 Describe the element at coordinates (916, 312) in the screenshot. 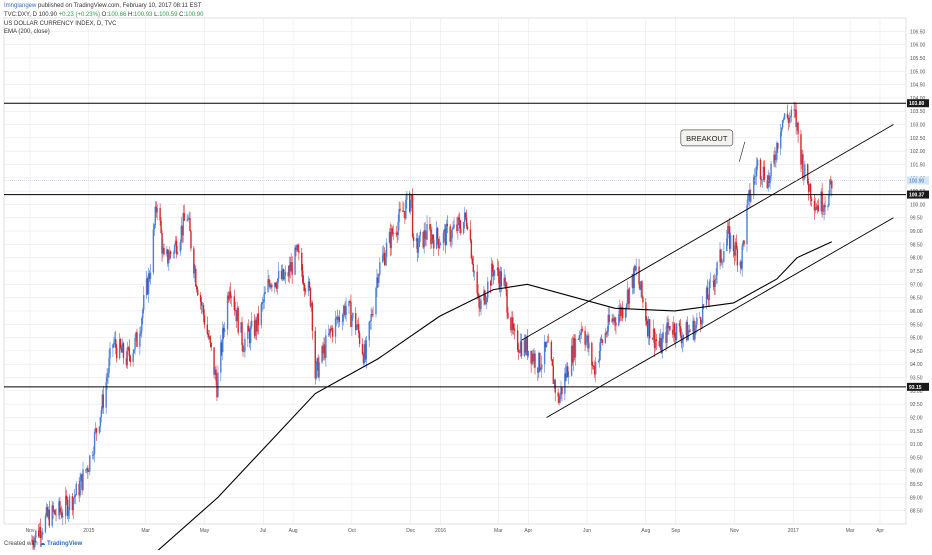

I see `y-tick-label: 96.00` at that location.